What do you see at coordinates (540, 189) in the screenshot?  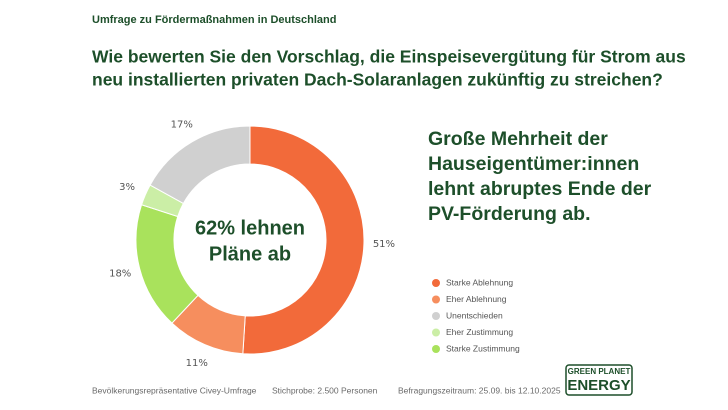 I see `headline-line: lehnt abruptes Ende der` at bounding box center [540, 189].